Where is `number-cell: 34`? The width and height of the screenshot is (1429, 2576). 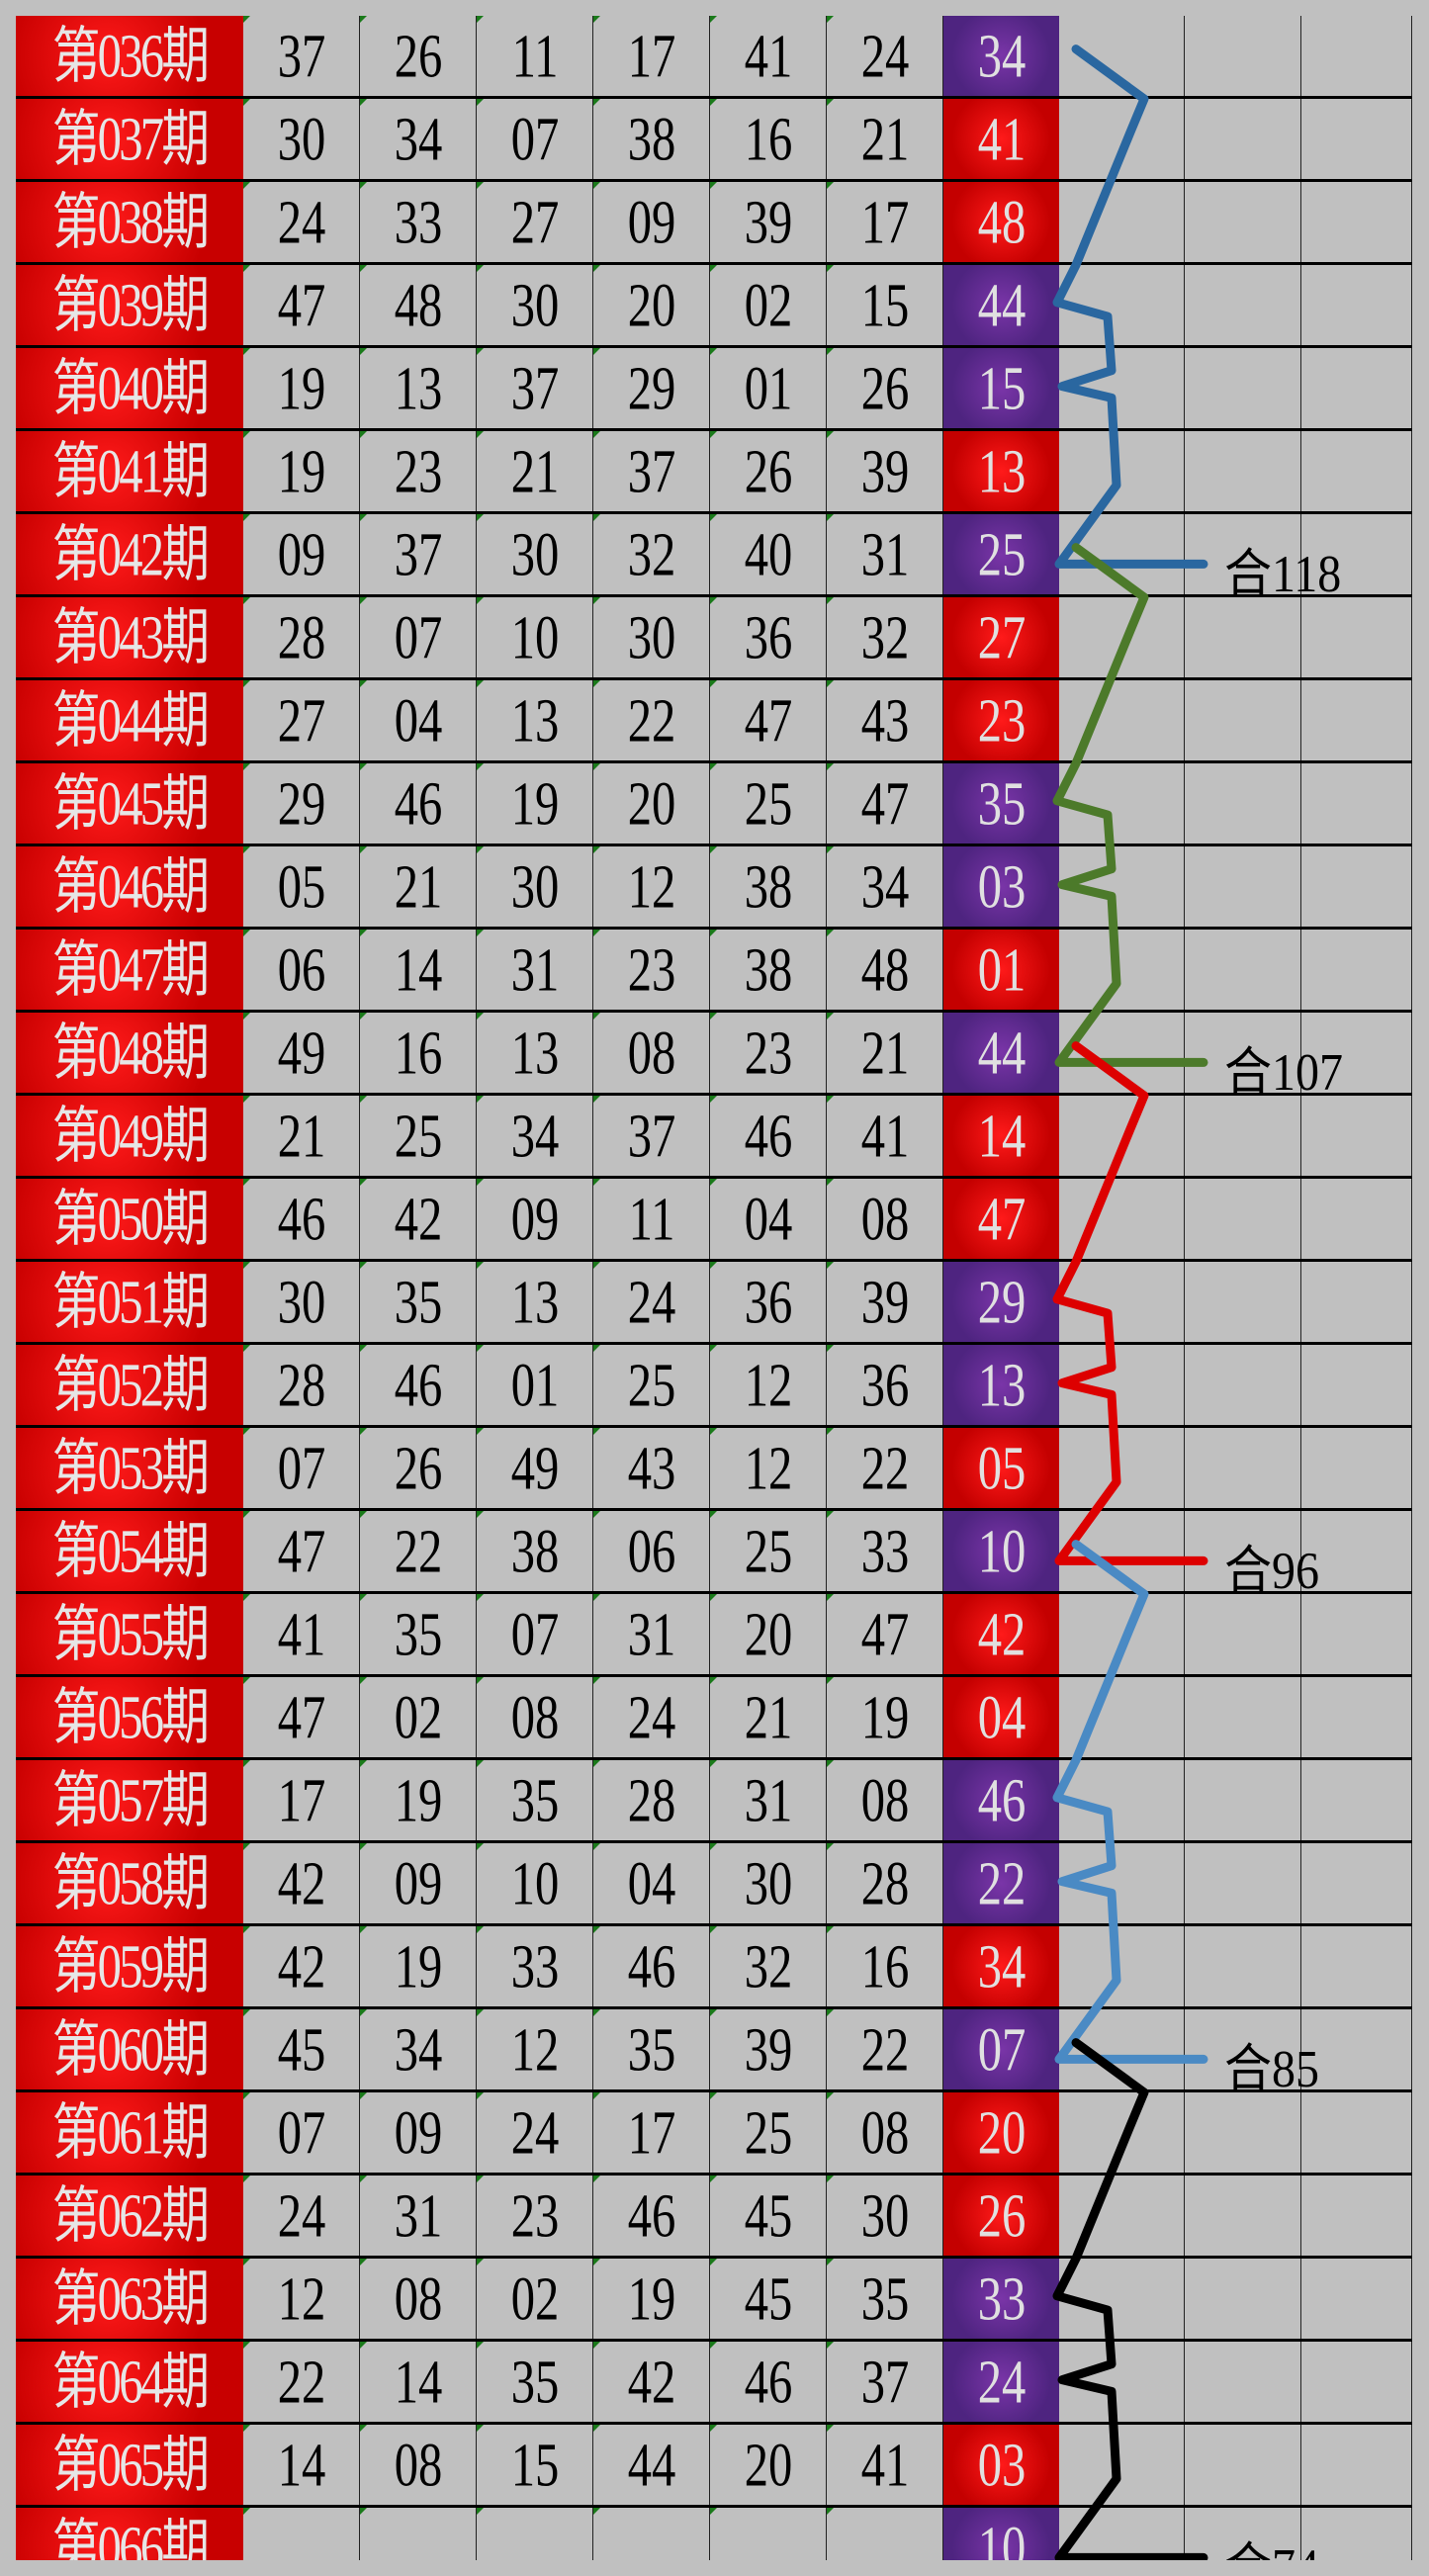
number-cell: 34 is located at coordinates (535, 1136).